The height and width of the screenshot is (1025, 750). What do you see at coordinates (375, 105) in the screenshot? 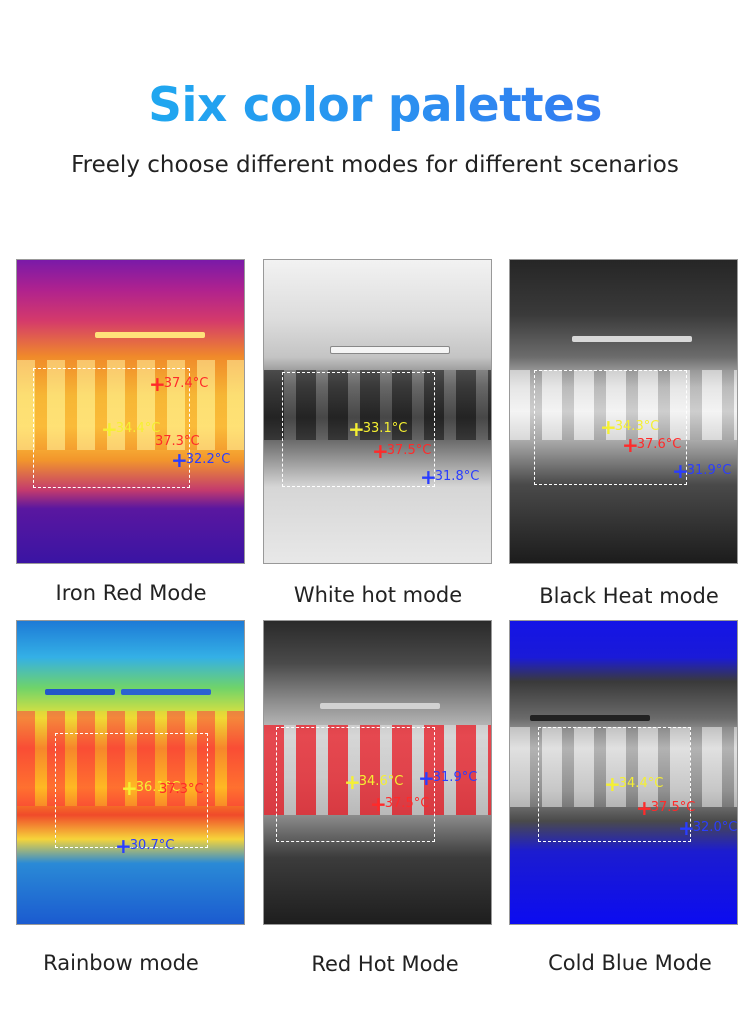
I see `page-title: Six color palettes` at bounding box center [375, 105].